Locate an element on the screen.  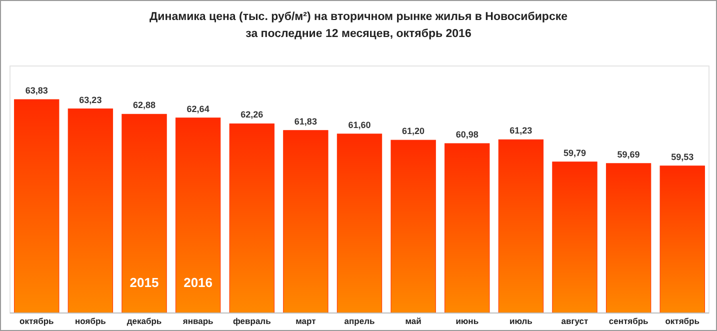
data-label: 59,53 is located at coordinates (682, 157).